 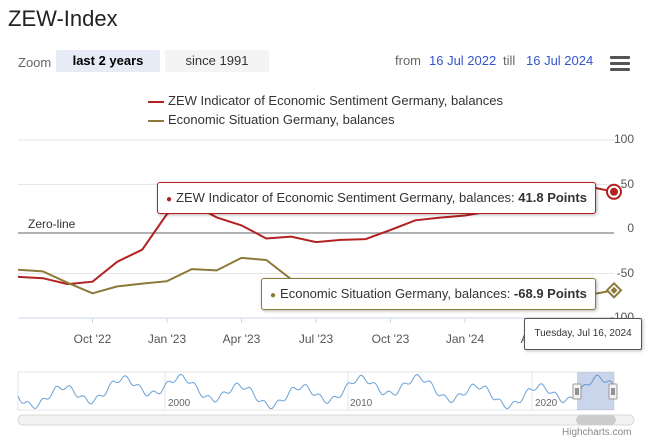 What do you see at coordinates (583, 334) in the screenshot?
I see `tooltip-date: Tuesday, Jul 16, 2024` at bounding box center [583, 334].